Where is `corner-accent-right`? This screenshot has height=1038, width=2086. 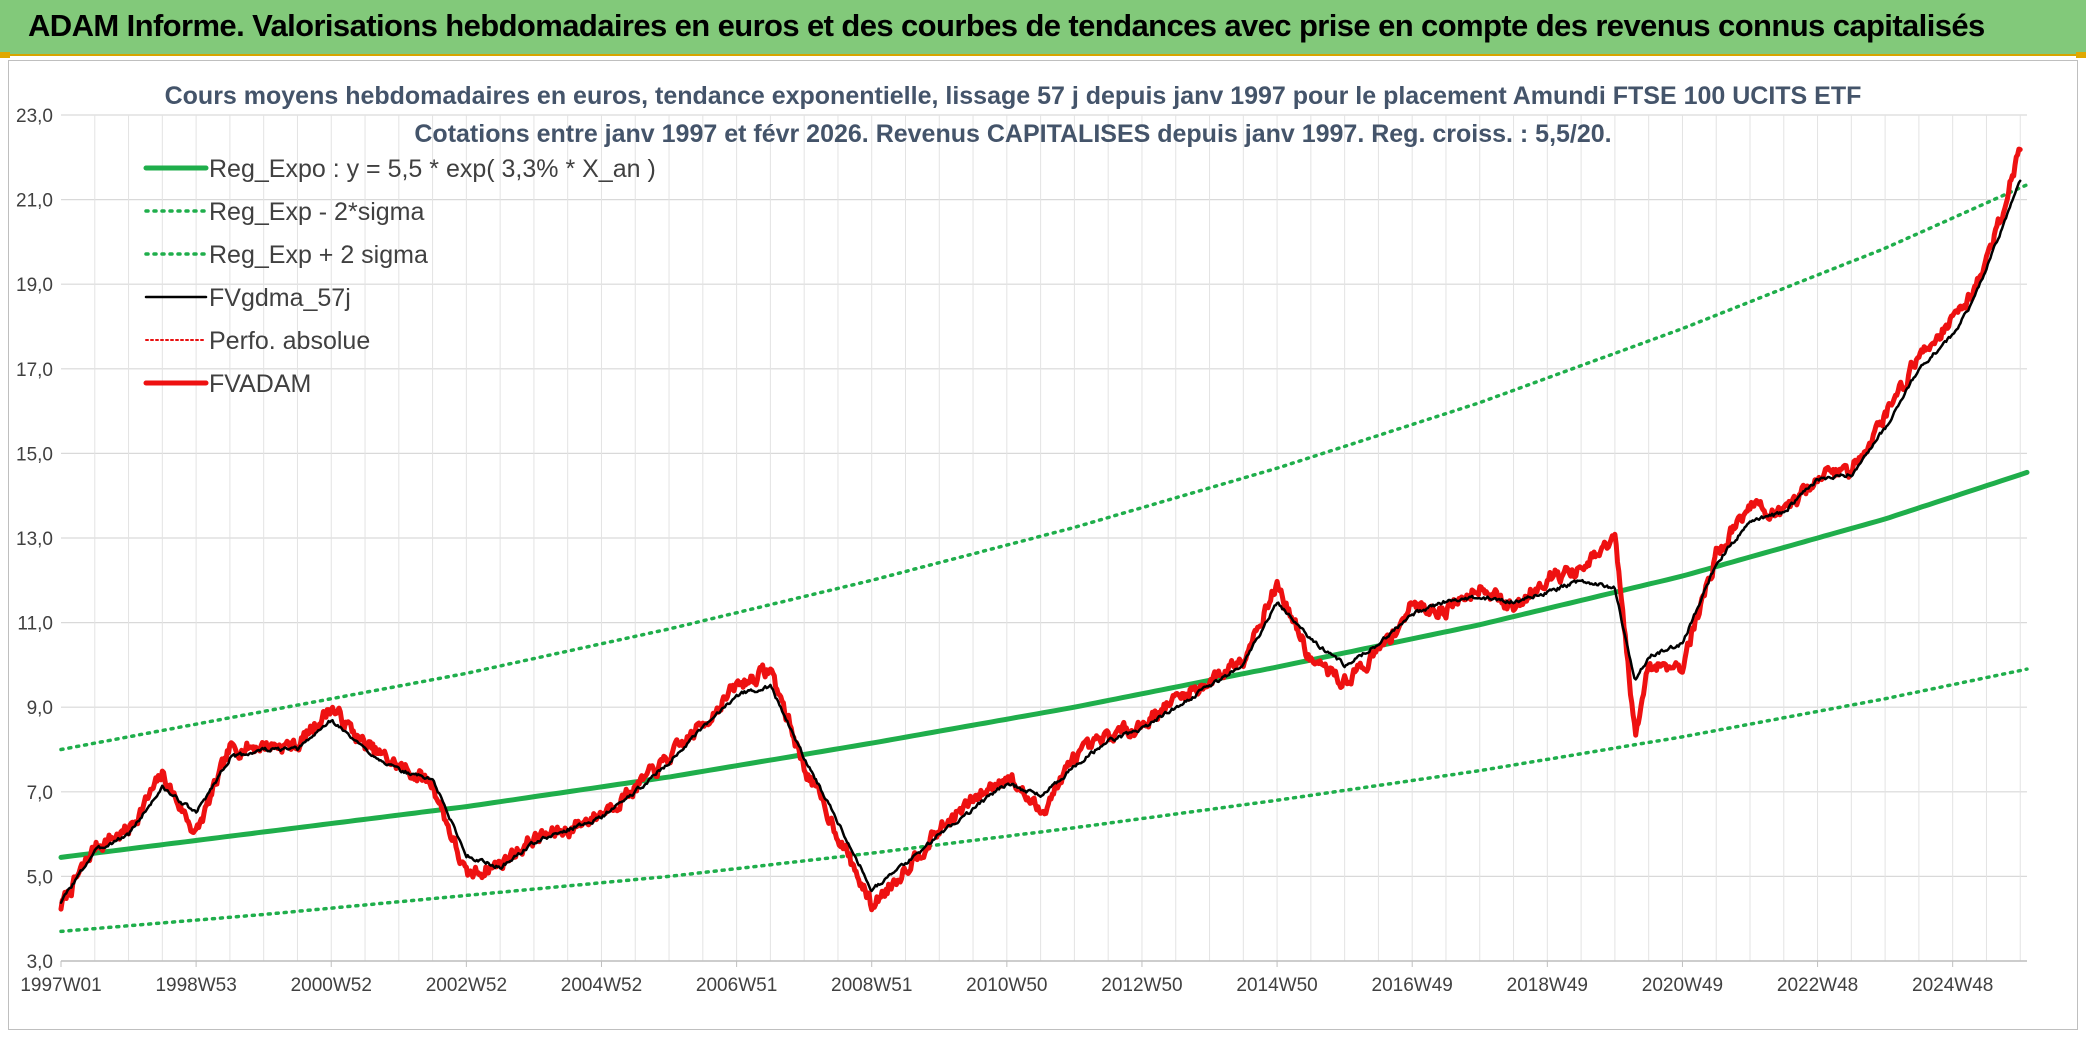
corner-accent-right is located at coordinates (2081, 55).